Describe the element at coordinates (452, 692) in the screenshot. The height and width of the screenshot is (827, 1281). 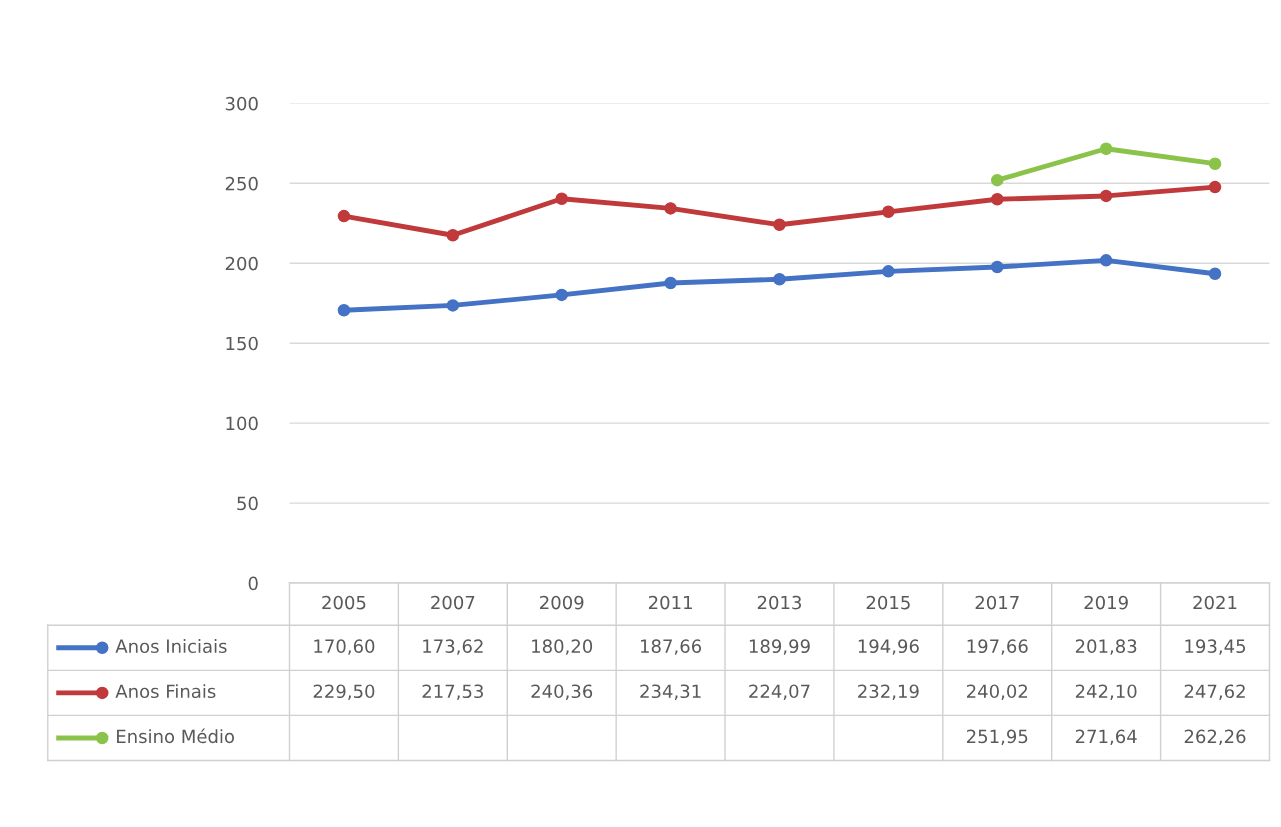
I see `data-label: 217,53` at that location.